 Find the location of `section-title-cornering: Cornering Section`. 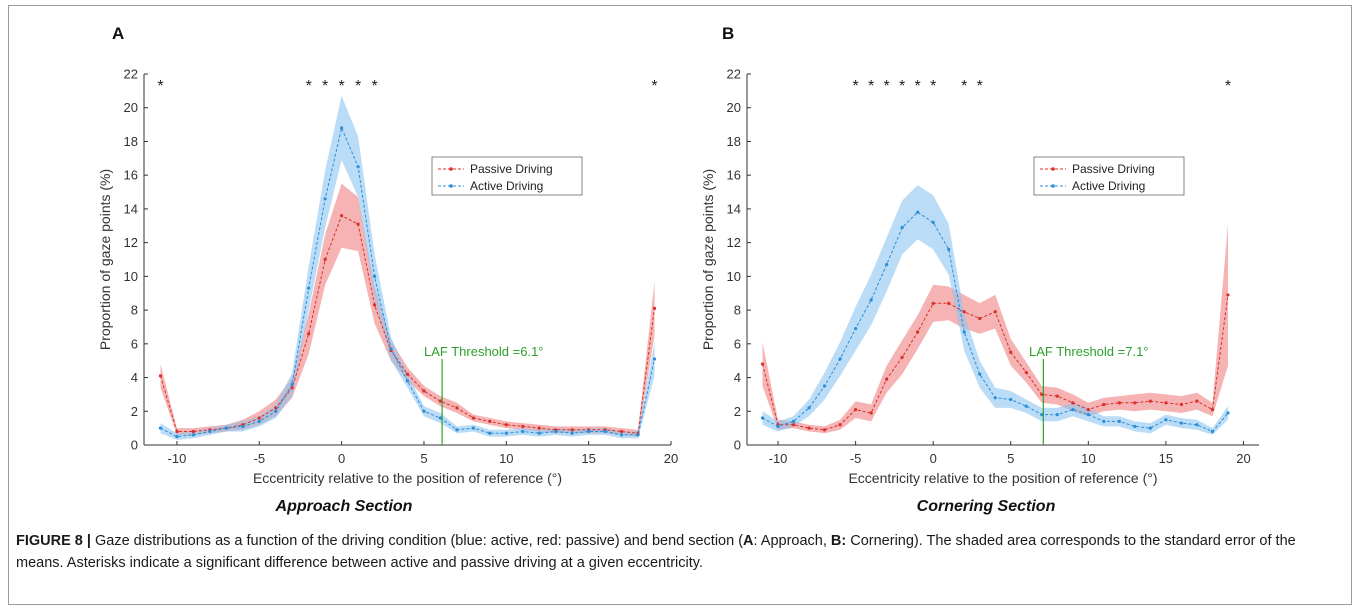

section-title-cornering: Cornering Section is located at coordinates (986, 506).